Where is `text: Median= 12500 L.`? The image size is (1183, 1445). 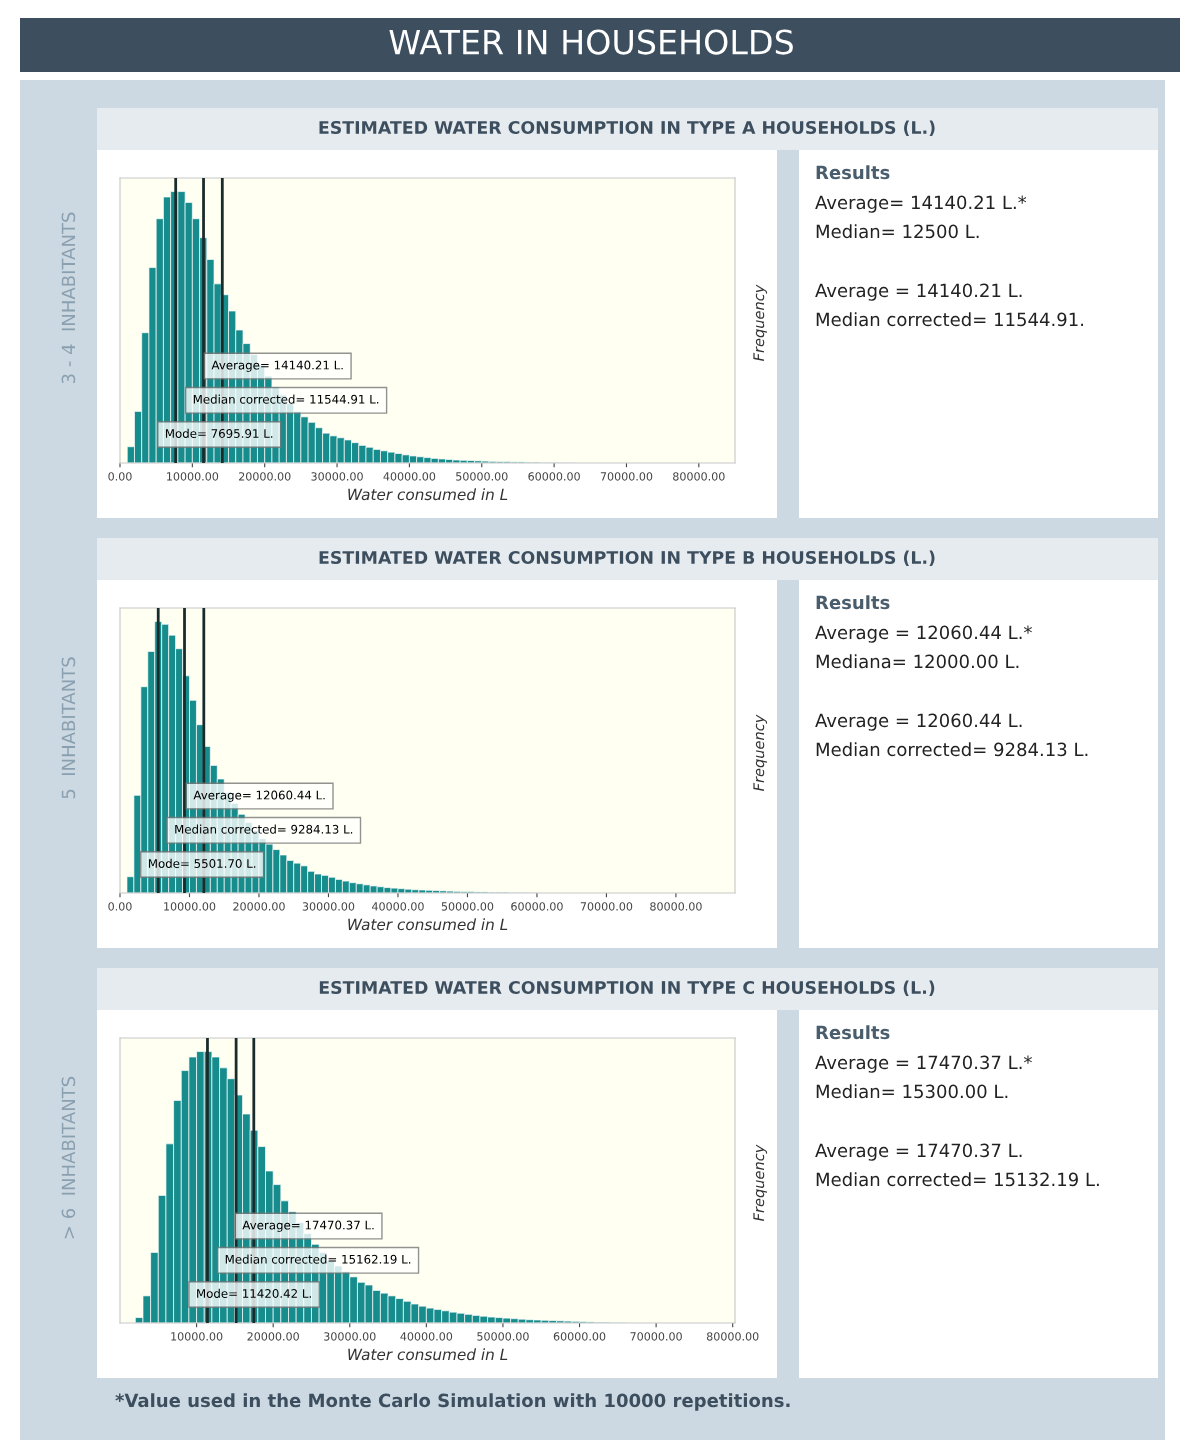
text: Median= 12500 L. is located at coordinates (897, 231).